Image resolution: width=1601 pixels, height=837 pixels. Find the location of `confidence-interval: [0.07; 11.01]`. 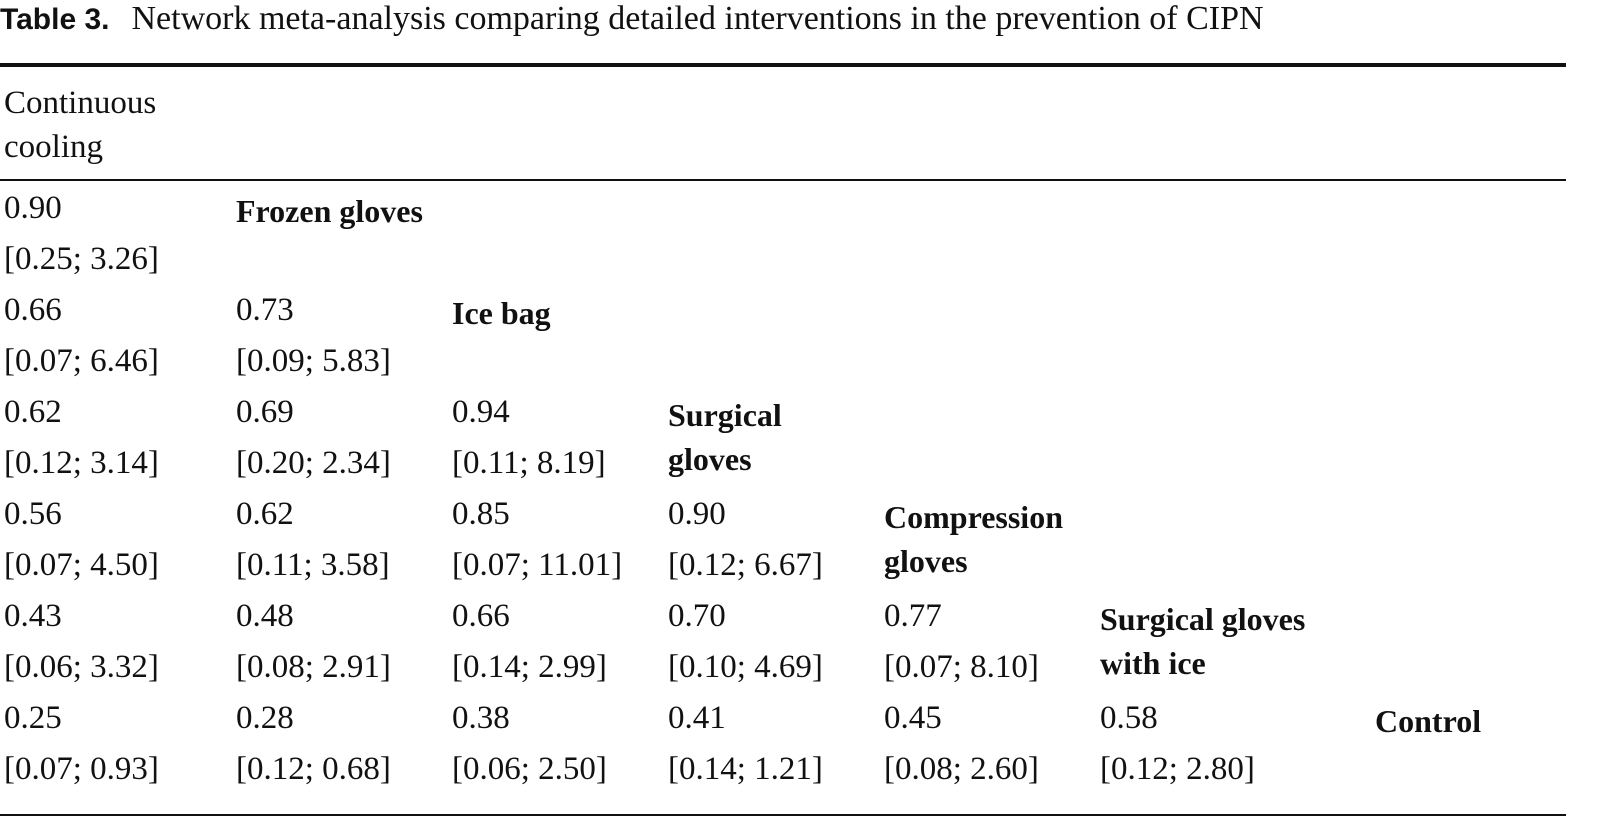

confidence-interval: [0.07; 11.01] is located at coordinates (537, 565).